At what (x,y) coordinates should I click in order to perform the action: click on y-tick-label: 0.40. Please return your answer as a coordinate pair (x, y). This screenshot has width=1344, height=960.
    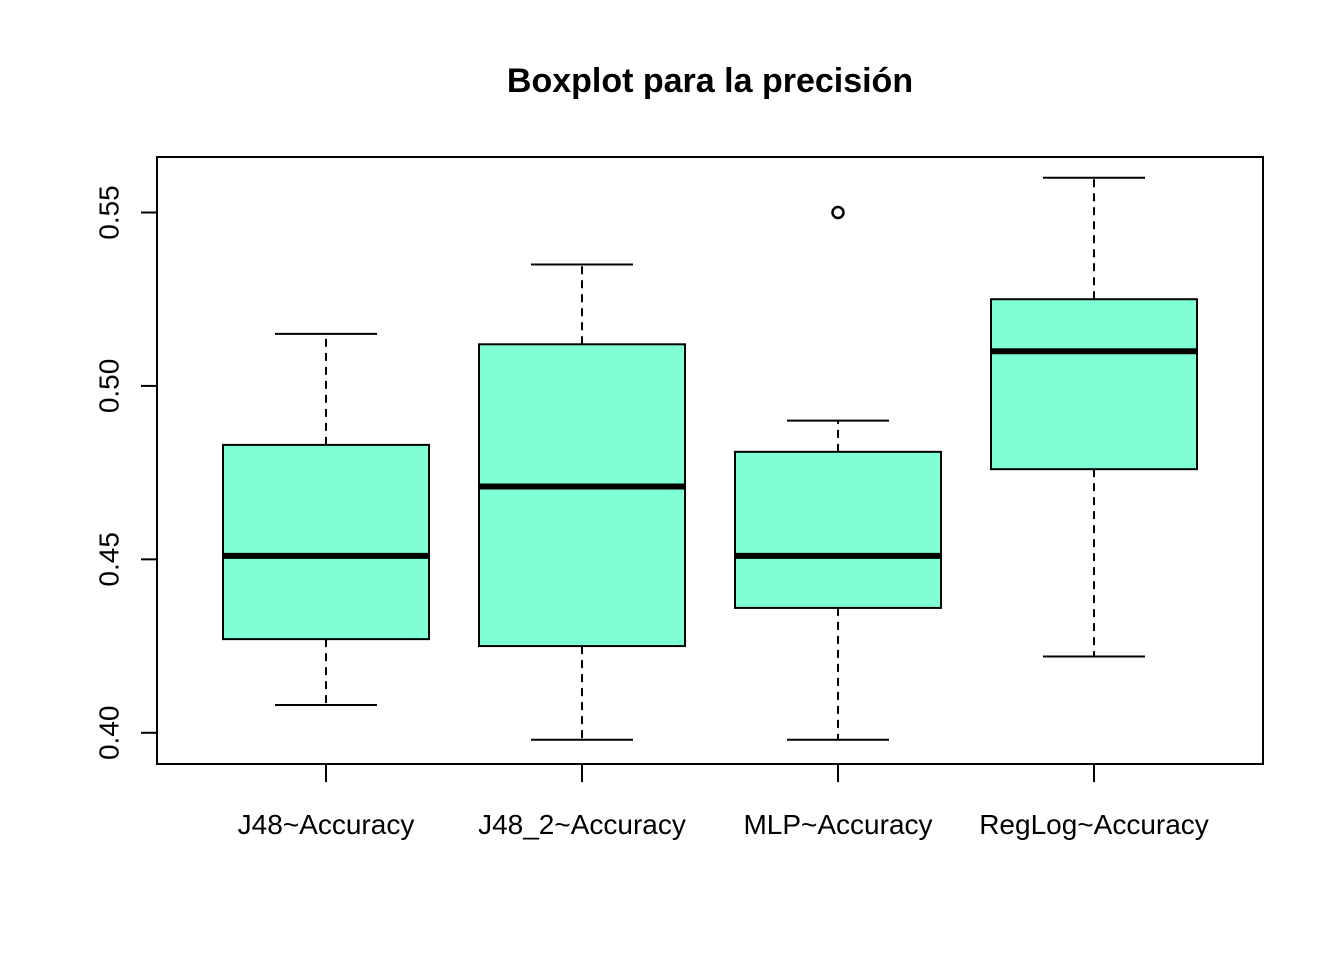
    Looking at the image, I should click on (108, 733).